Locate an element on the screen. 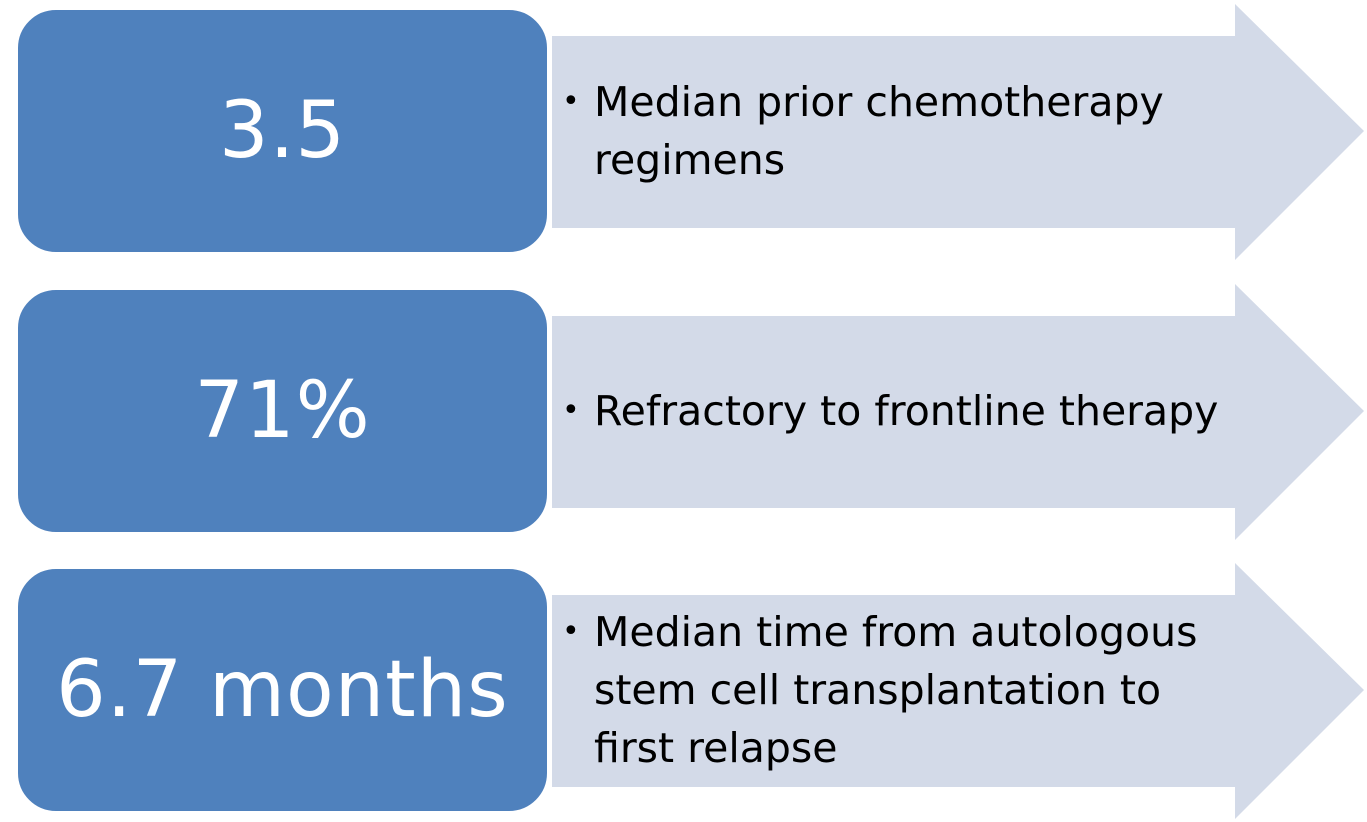 The width and height of the screenshot is (1367, 822). value-text: 71% is located at coordinates (282, 411).